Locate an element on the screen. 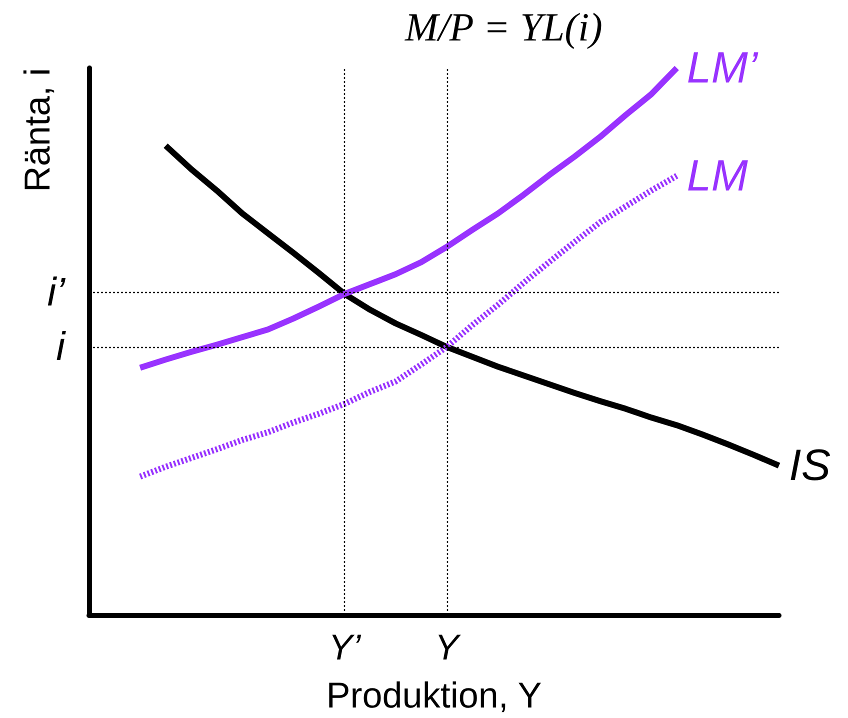 The height and width of the screenshot is (718, 848). series-label: LM’ is located at coordinates (722, 68).